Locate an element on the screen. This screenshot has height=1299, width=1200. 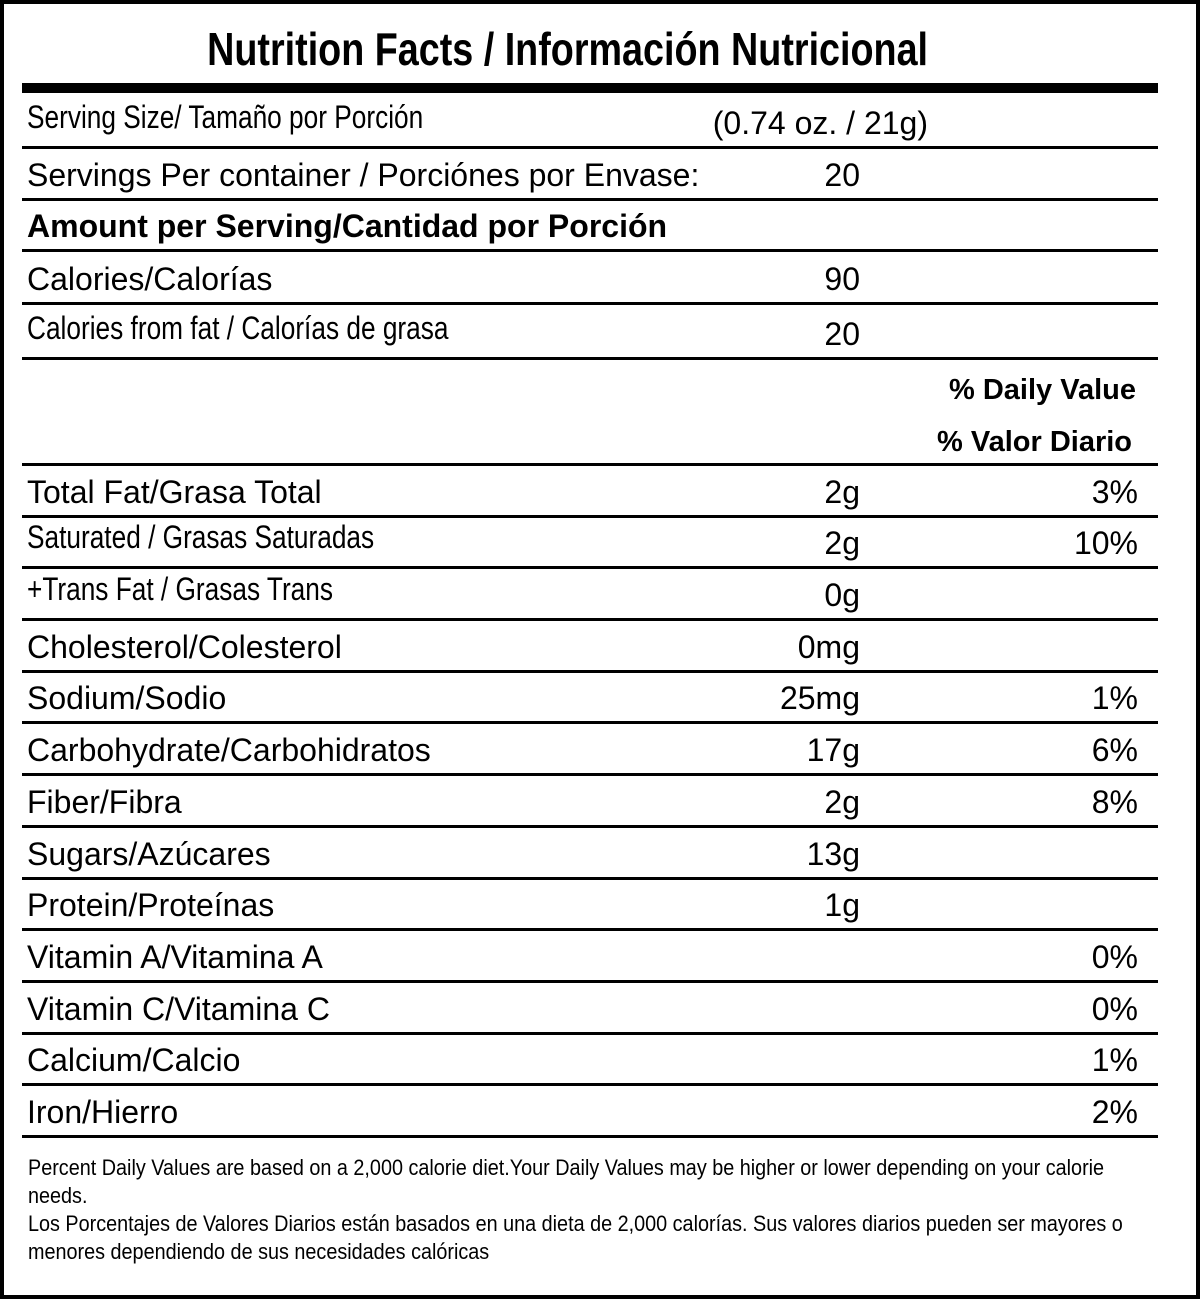
nutrient-row: Sodium/Sodio 25mg 1% is located at coordinates (590, 699).